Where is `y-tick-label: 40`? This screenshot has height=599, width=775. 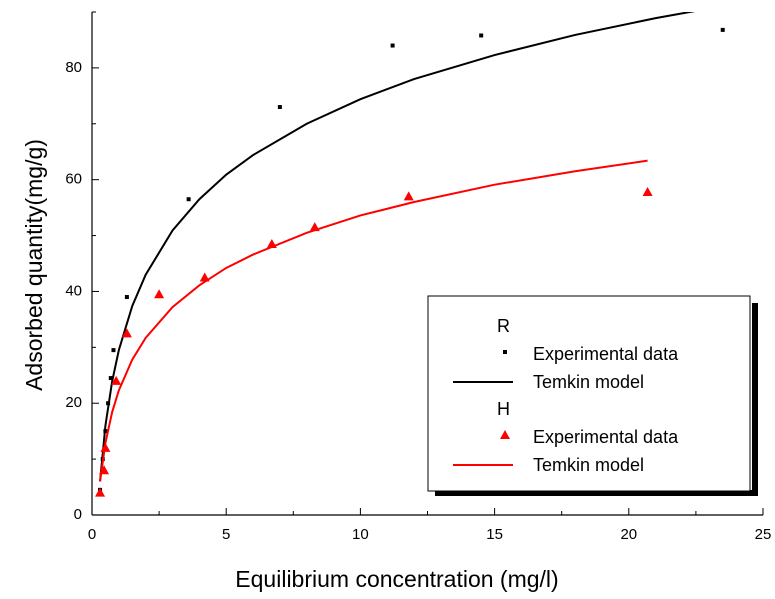 y-tick-label: 40 is located at coordinates (73, 290).